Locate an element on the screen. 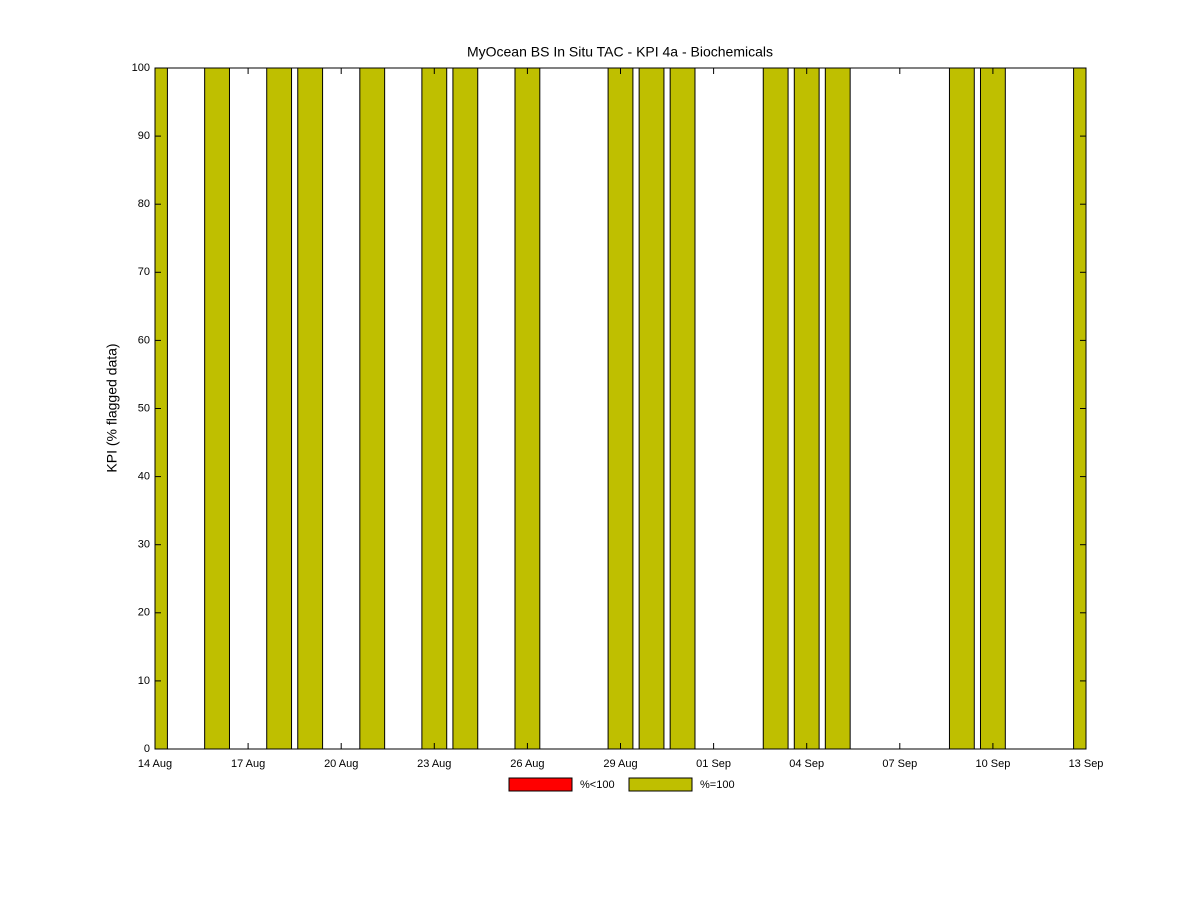 The height and width of the screenshot is (900, 1200). y-tick-label: 90 is located at coordinates (144, 136).